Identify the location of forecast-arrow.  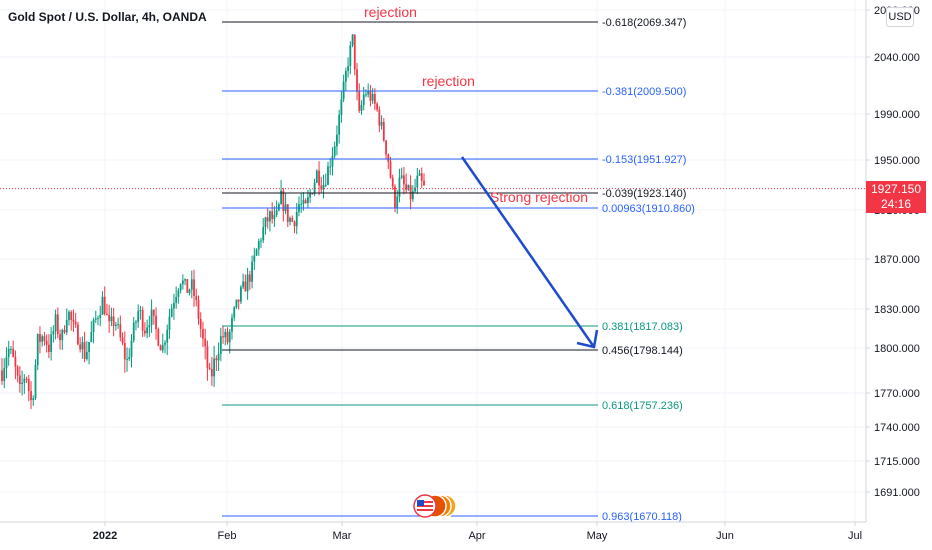
(529, 252).